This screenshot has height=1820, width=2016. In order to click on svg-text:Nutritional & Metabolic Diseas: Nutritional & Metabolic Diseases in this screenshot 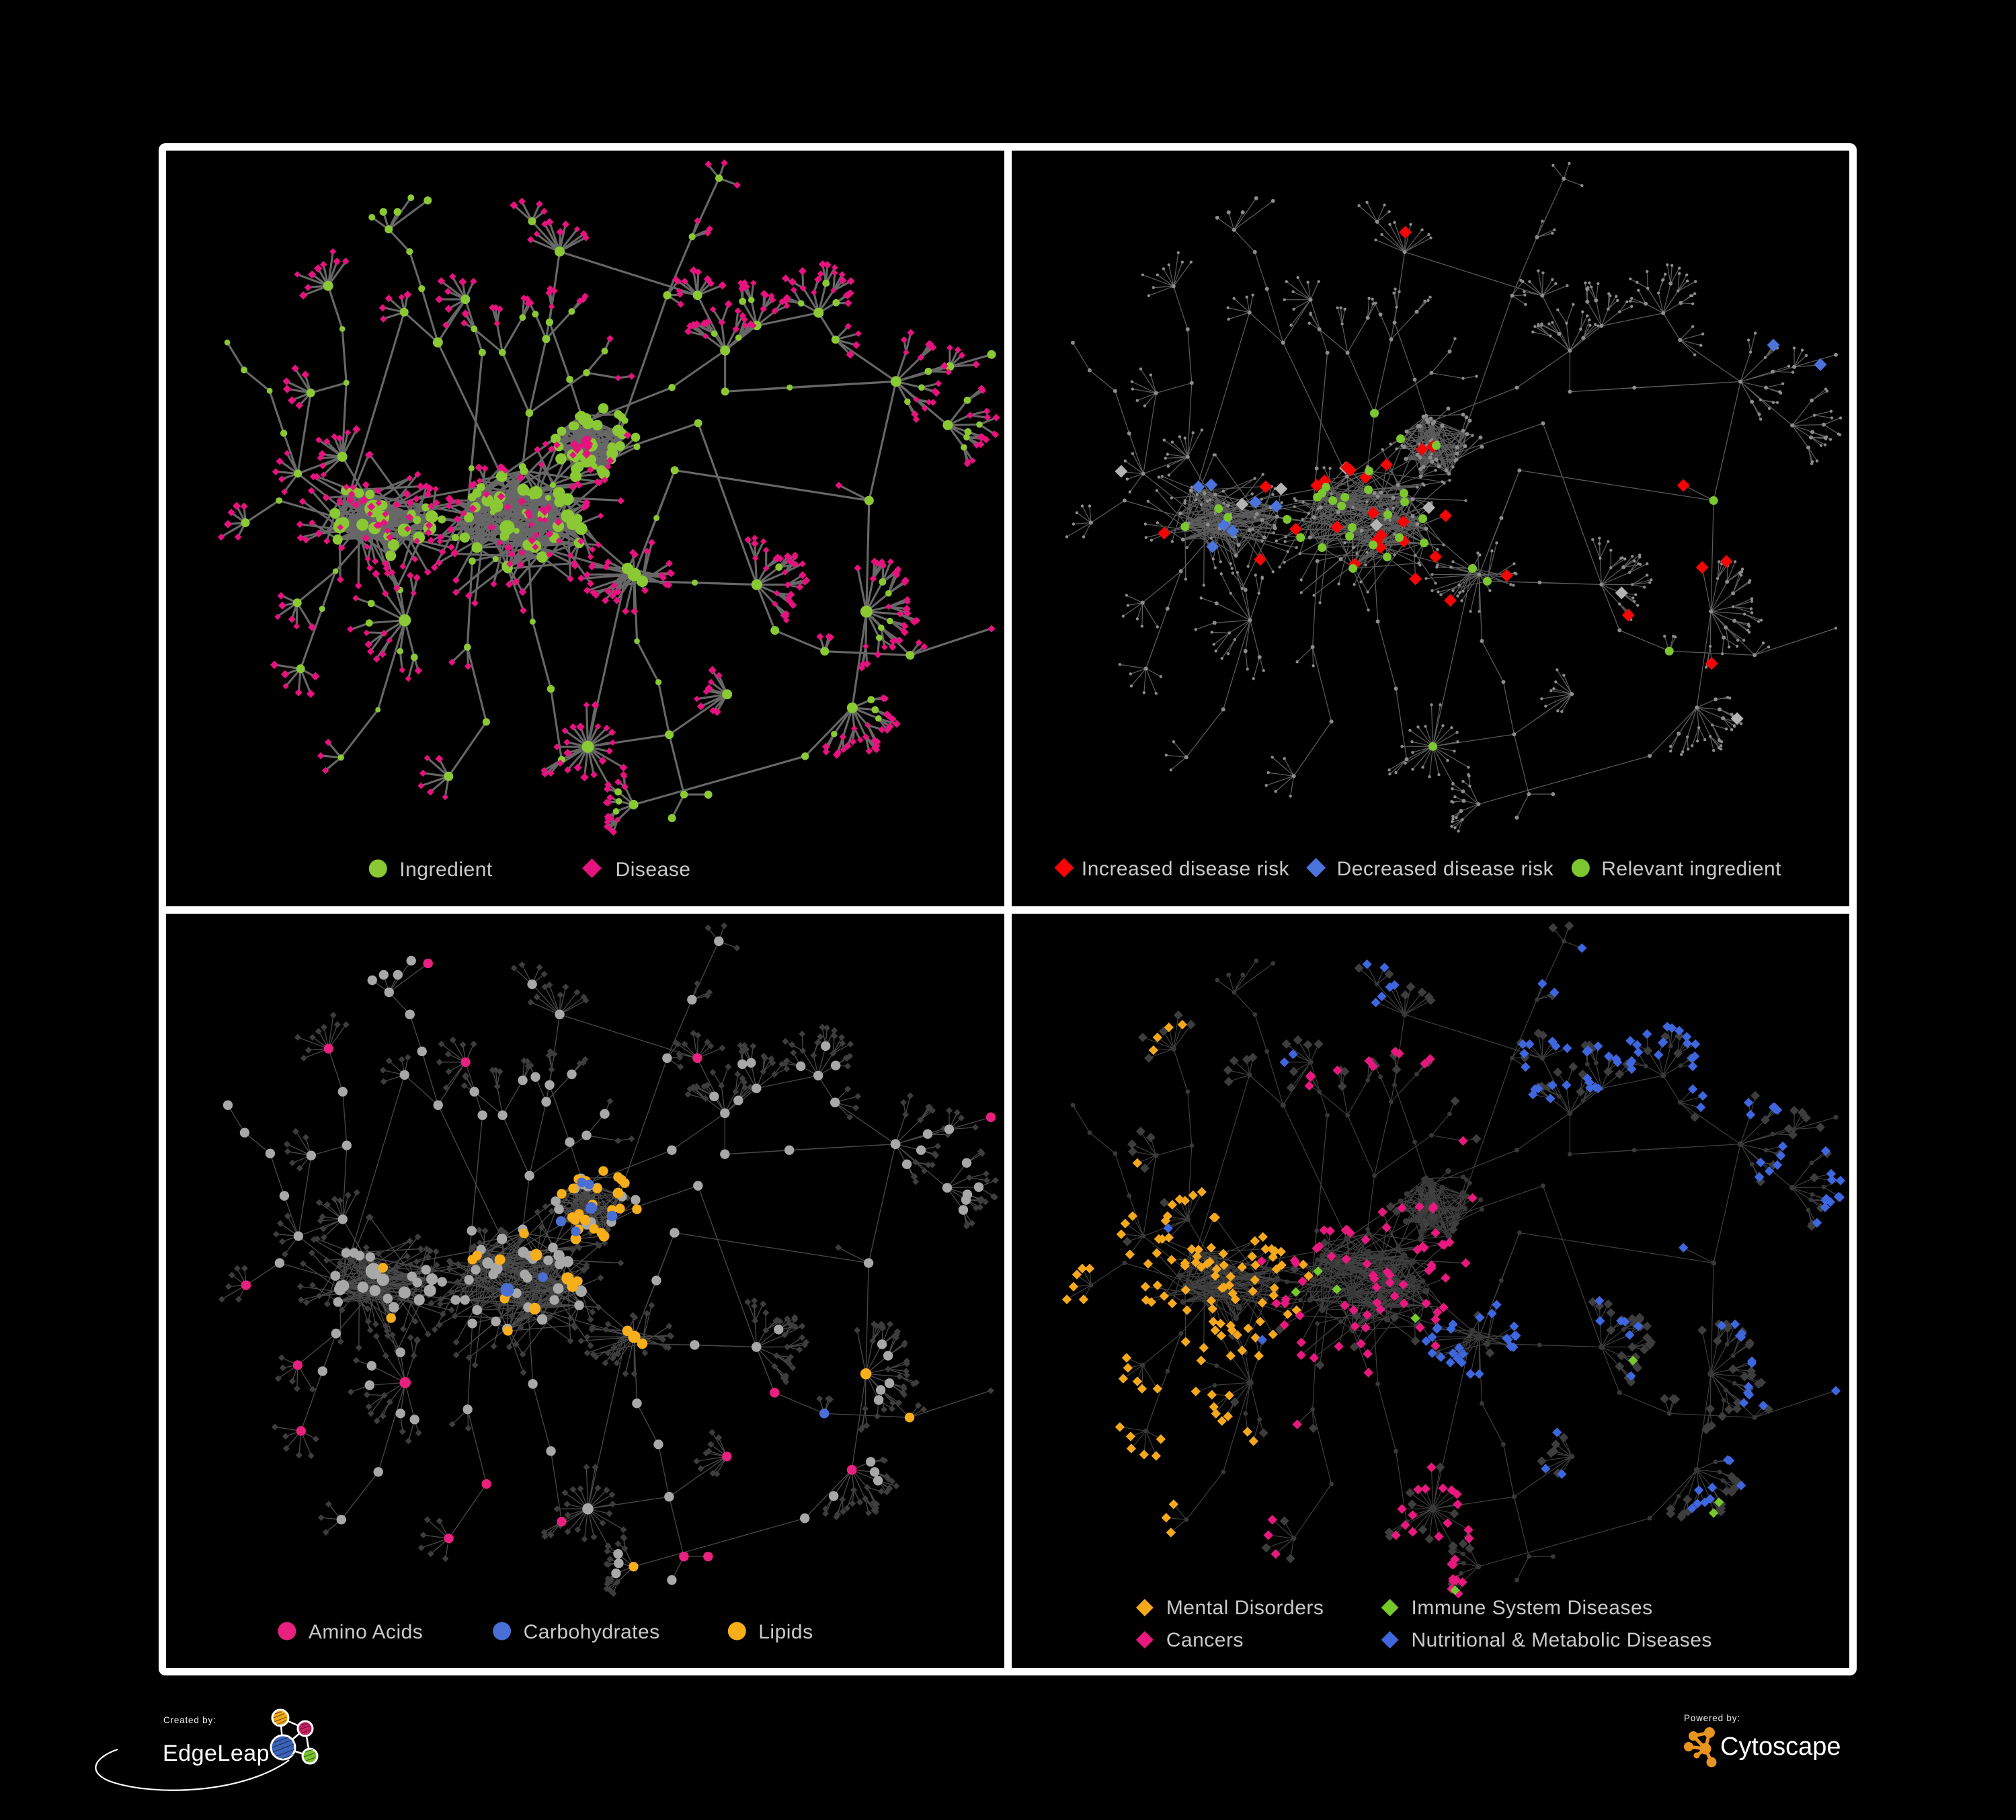, I will do `click(1562, 1640)`.